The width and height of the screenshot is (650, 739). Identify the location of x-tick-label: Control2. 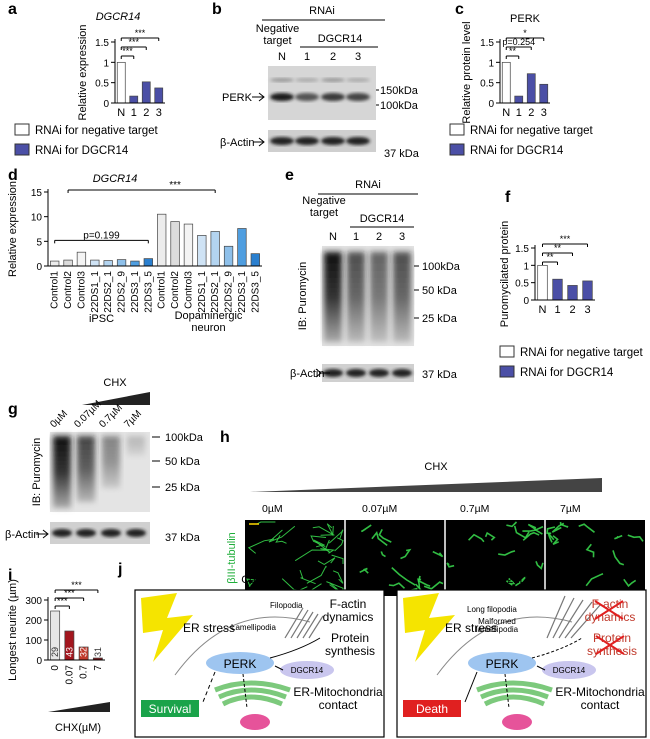
(68, 290).